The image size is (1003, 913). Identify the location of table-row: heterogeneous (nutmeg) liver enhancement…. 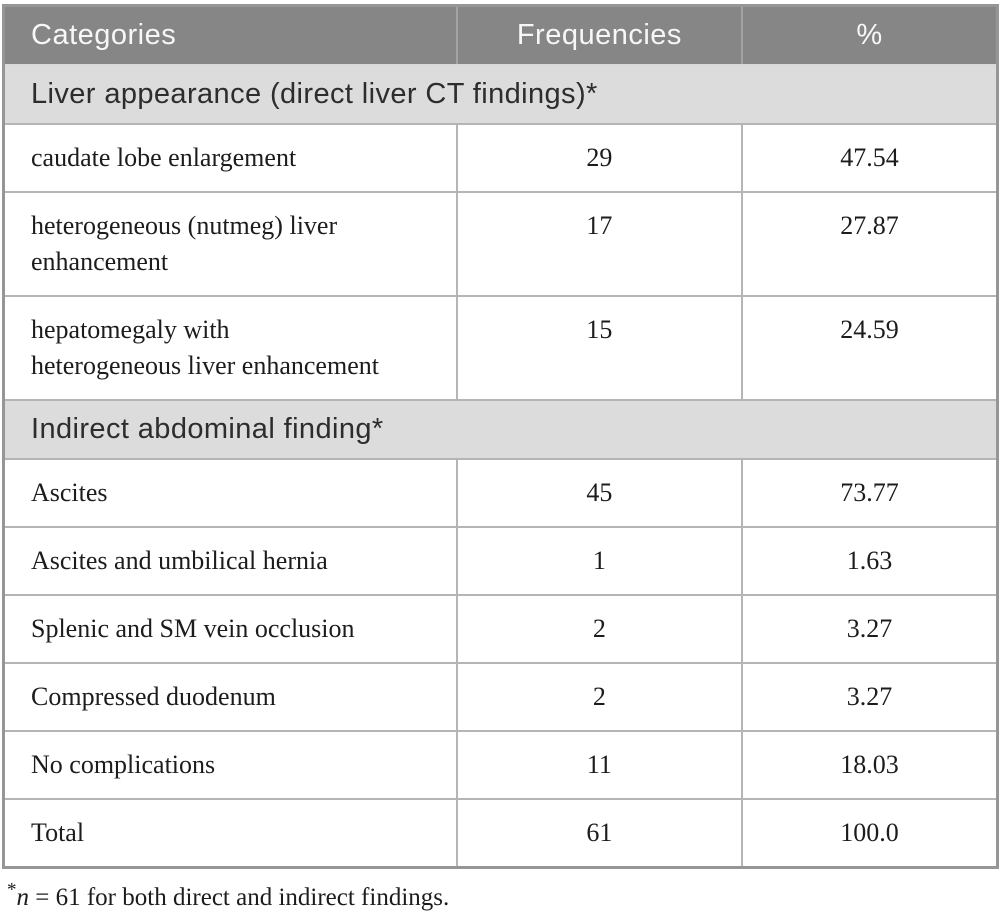
(500, 244).